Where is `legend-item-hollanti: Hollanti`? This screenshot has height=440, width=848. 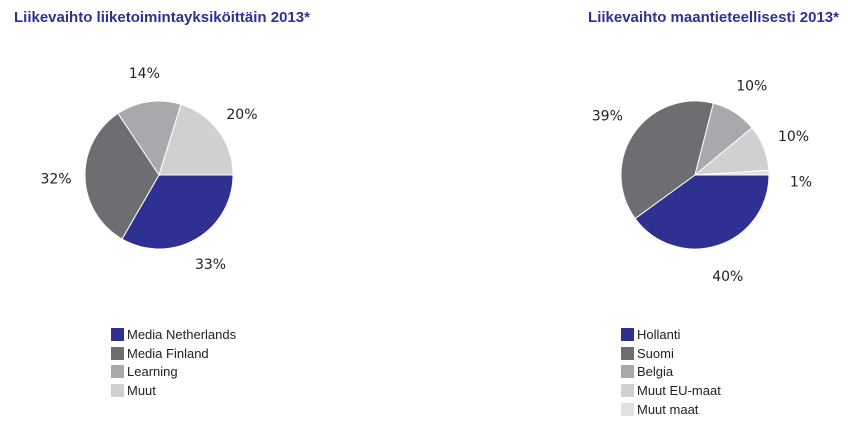
legend-item-hollanti: Hollanti is located at coordinates (671, 334).